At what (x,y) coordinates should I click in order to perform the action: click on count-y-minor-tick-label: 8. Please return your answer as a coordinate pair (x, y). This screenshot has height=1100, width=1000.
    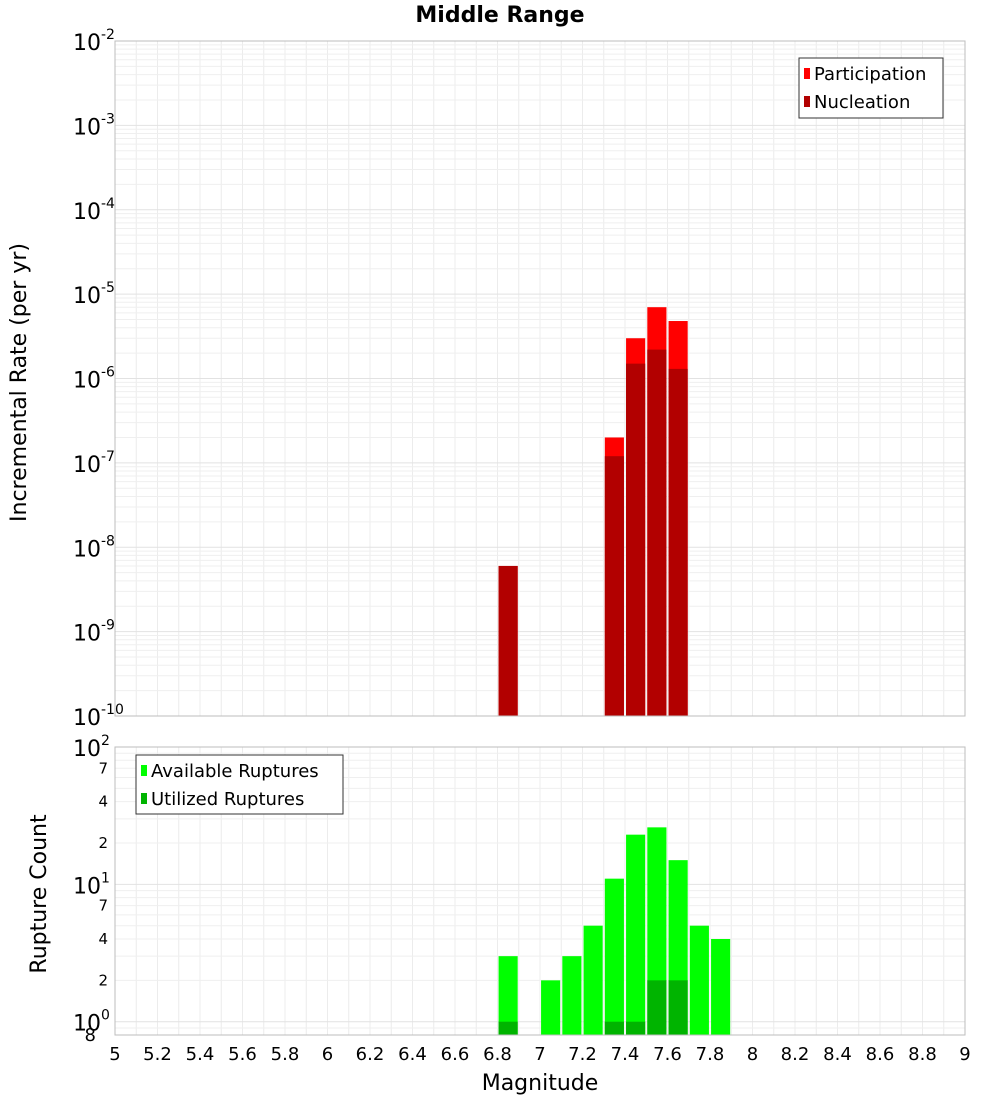
    Looking at the image, I should click on (90, 1035).